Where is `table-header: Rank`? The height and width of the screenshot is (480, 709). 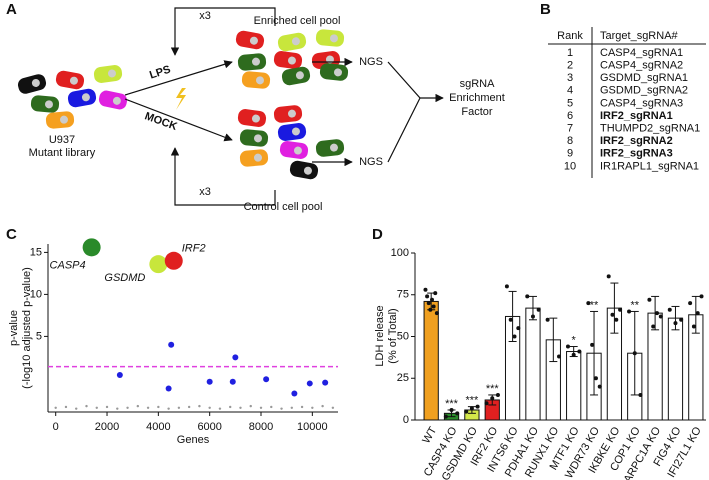 table-header: Rank is located at coordinates (570, 36).